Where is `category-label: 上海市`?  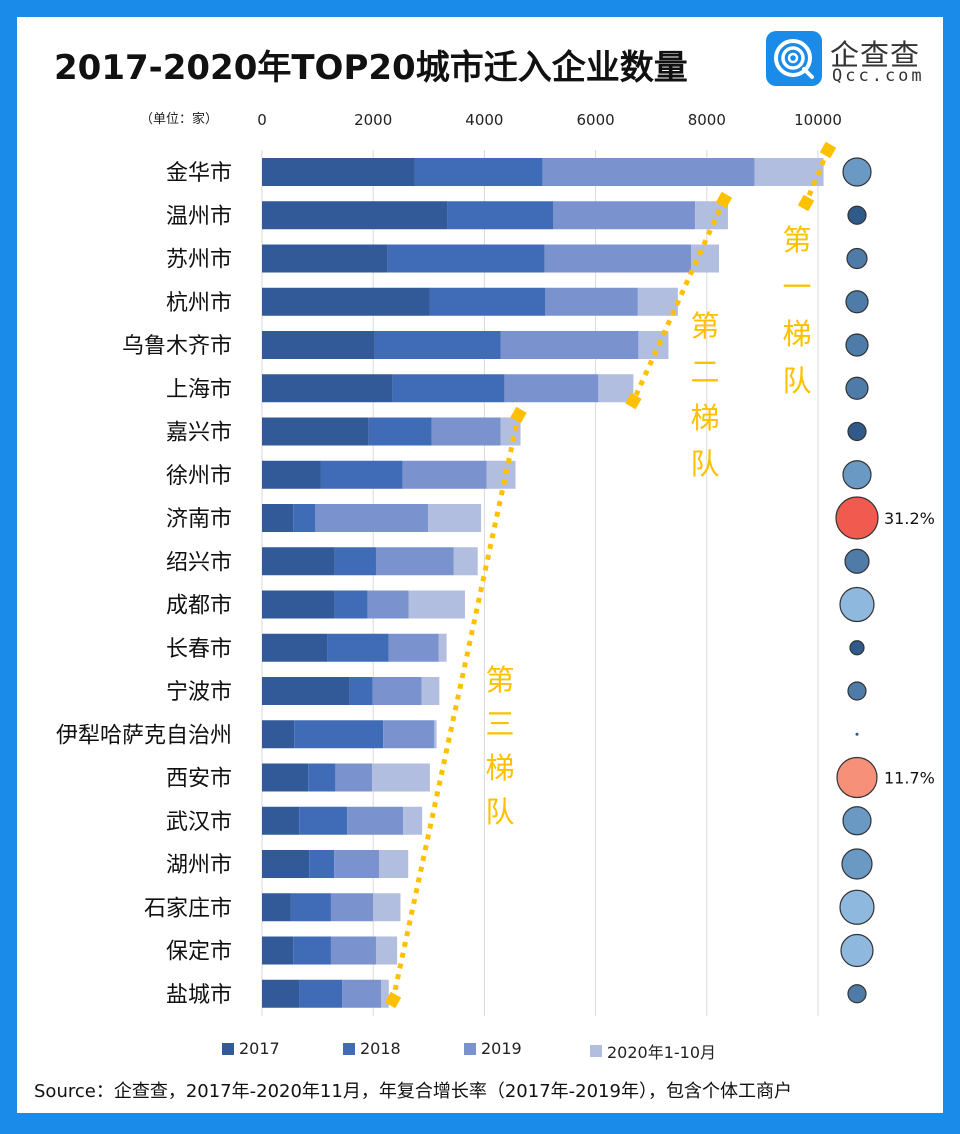 category-label: 上海市 is located at coordinates (199, 389).